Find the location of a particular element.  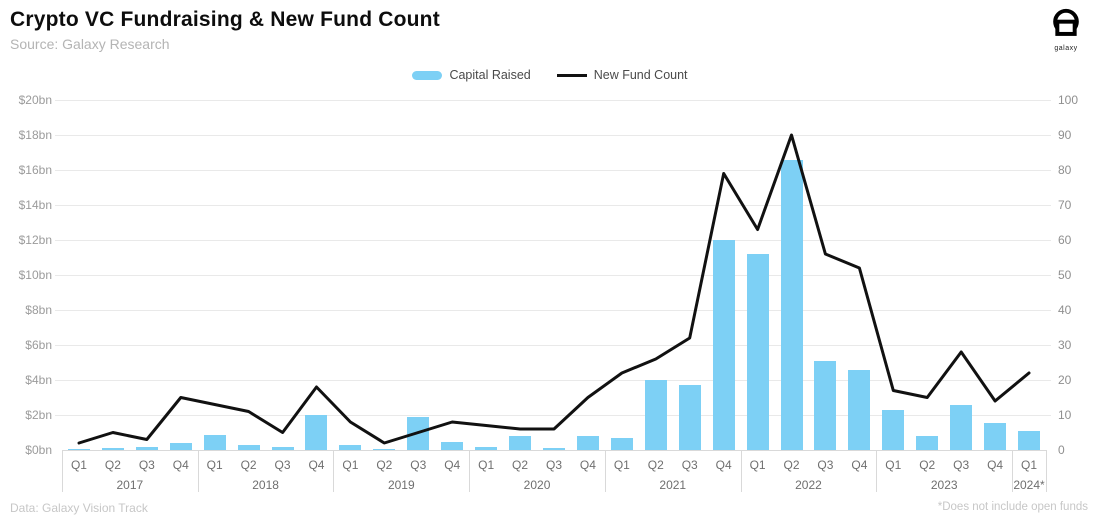

x-axis-year-label: 2022 is located at coordinates (808, 485).